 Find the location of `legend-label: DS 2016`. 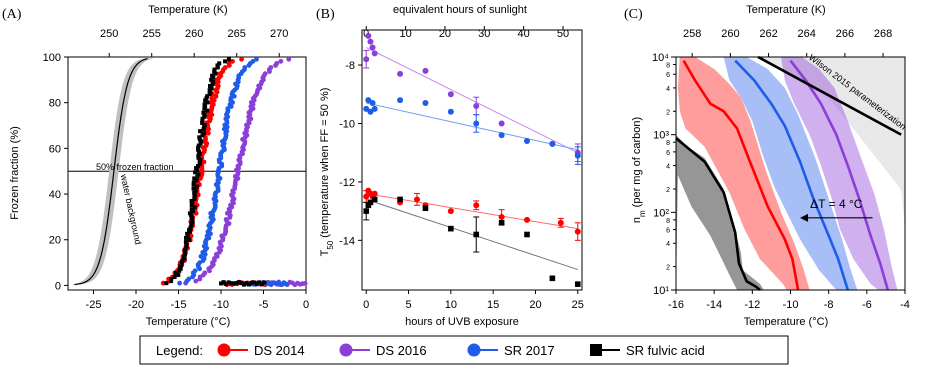

legend-label: DS 2016 is located at coordinates (401, 350).